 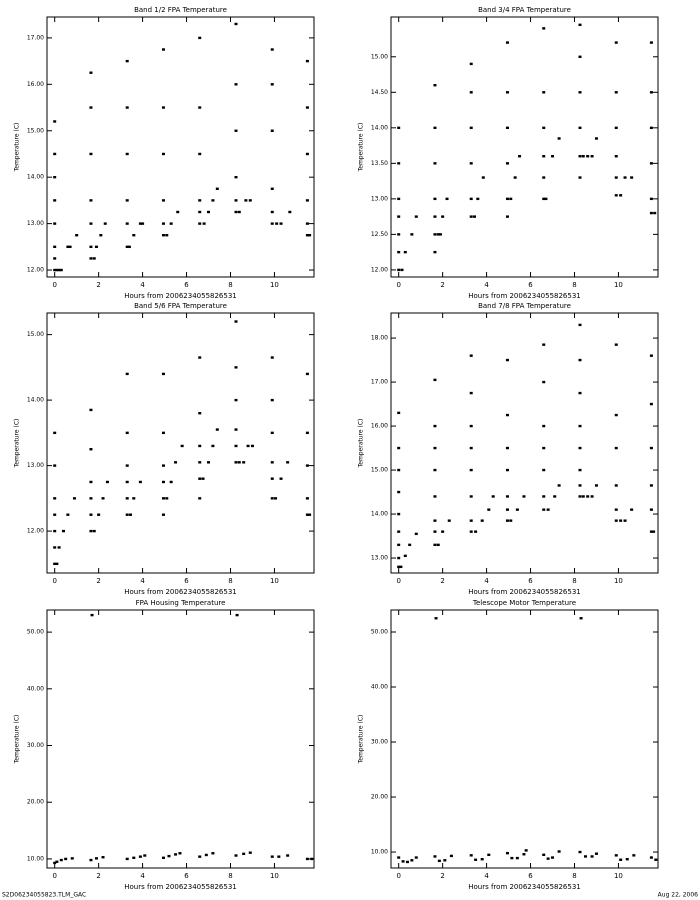 I want to click on x-tick-label: 4, so click(x=486, y=876).